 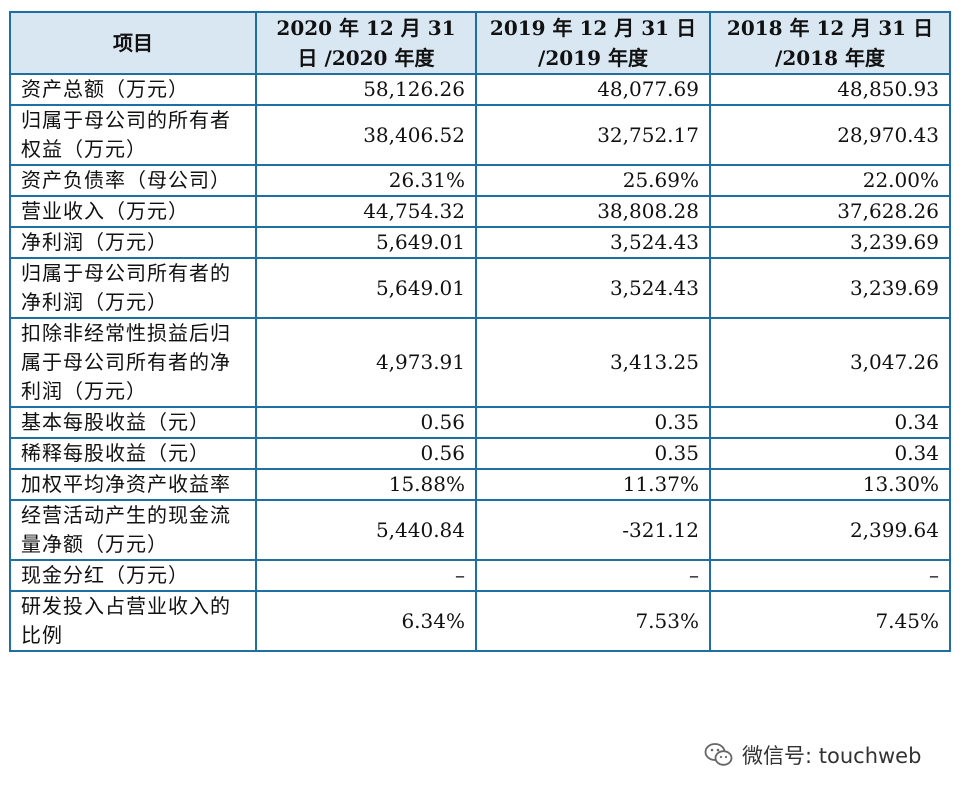 I want to click on cell-2019: 32,752.17, so click(x=593, y=135).